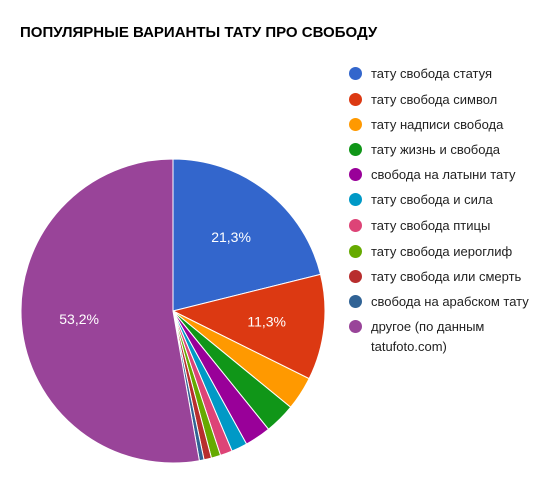  What do you see at coordinates (437, 124) in the screenshot?
I see `legend-label-2: тату надписи свобода` at bounding box center [437, 124].